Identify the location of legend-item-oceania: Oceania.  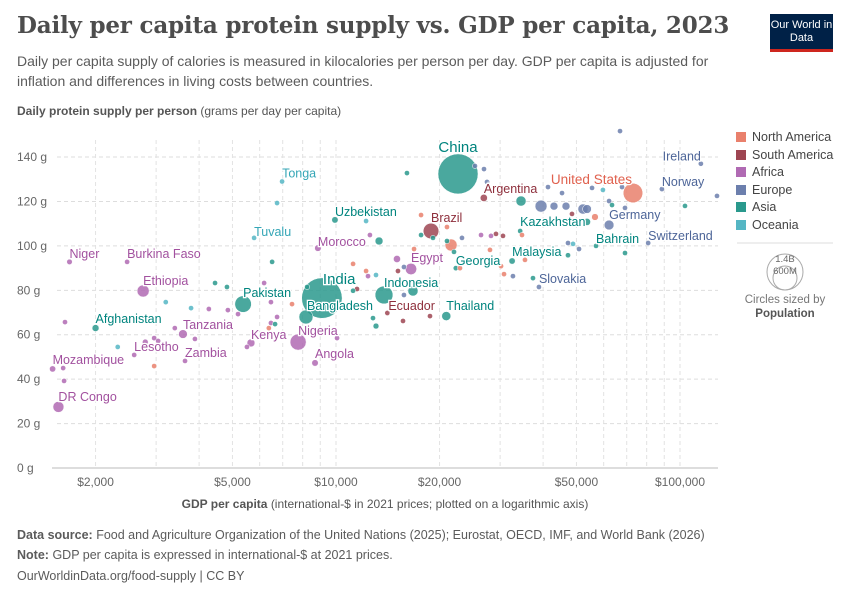
(767, 225).